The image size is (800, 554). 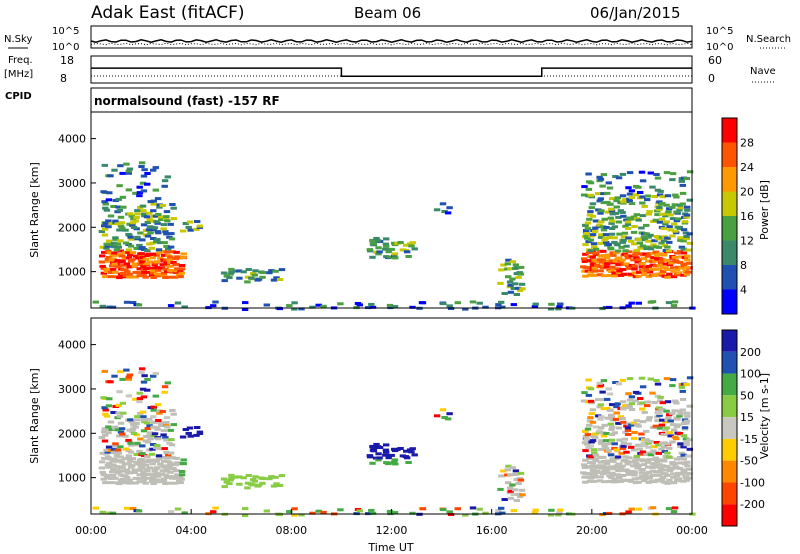 I want to click on y-tick-label: 3000, so click(x=72, y=389).